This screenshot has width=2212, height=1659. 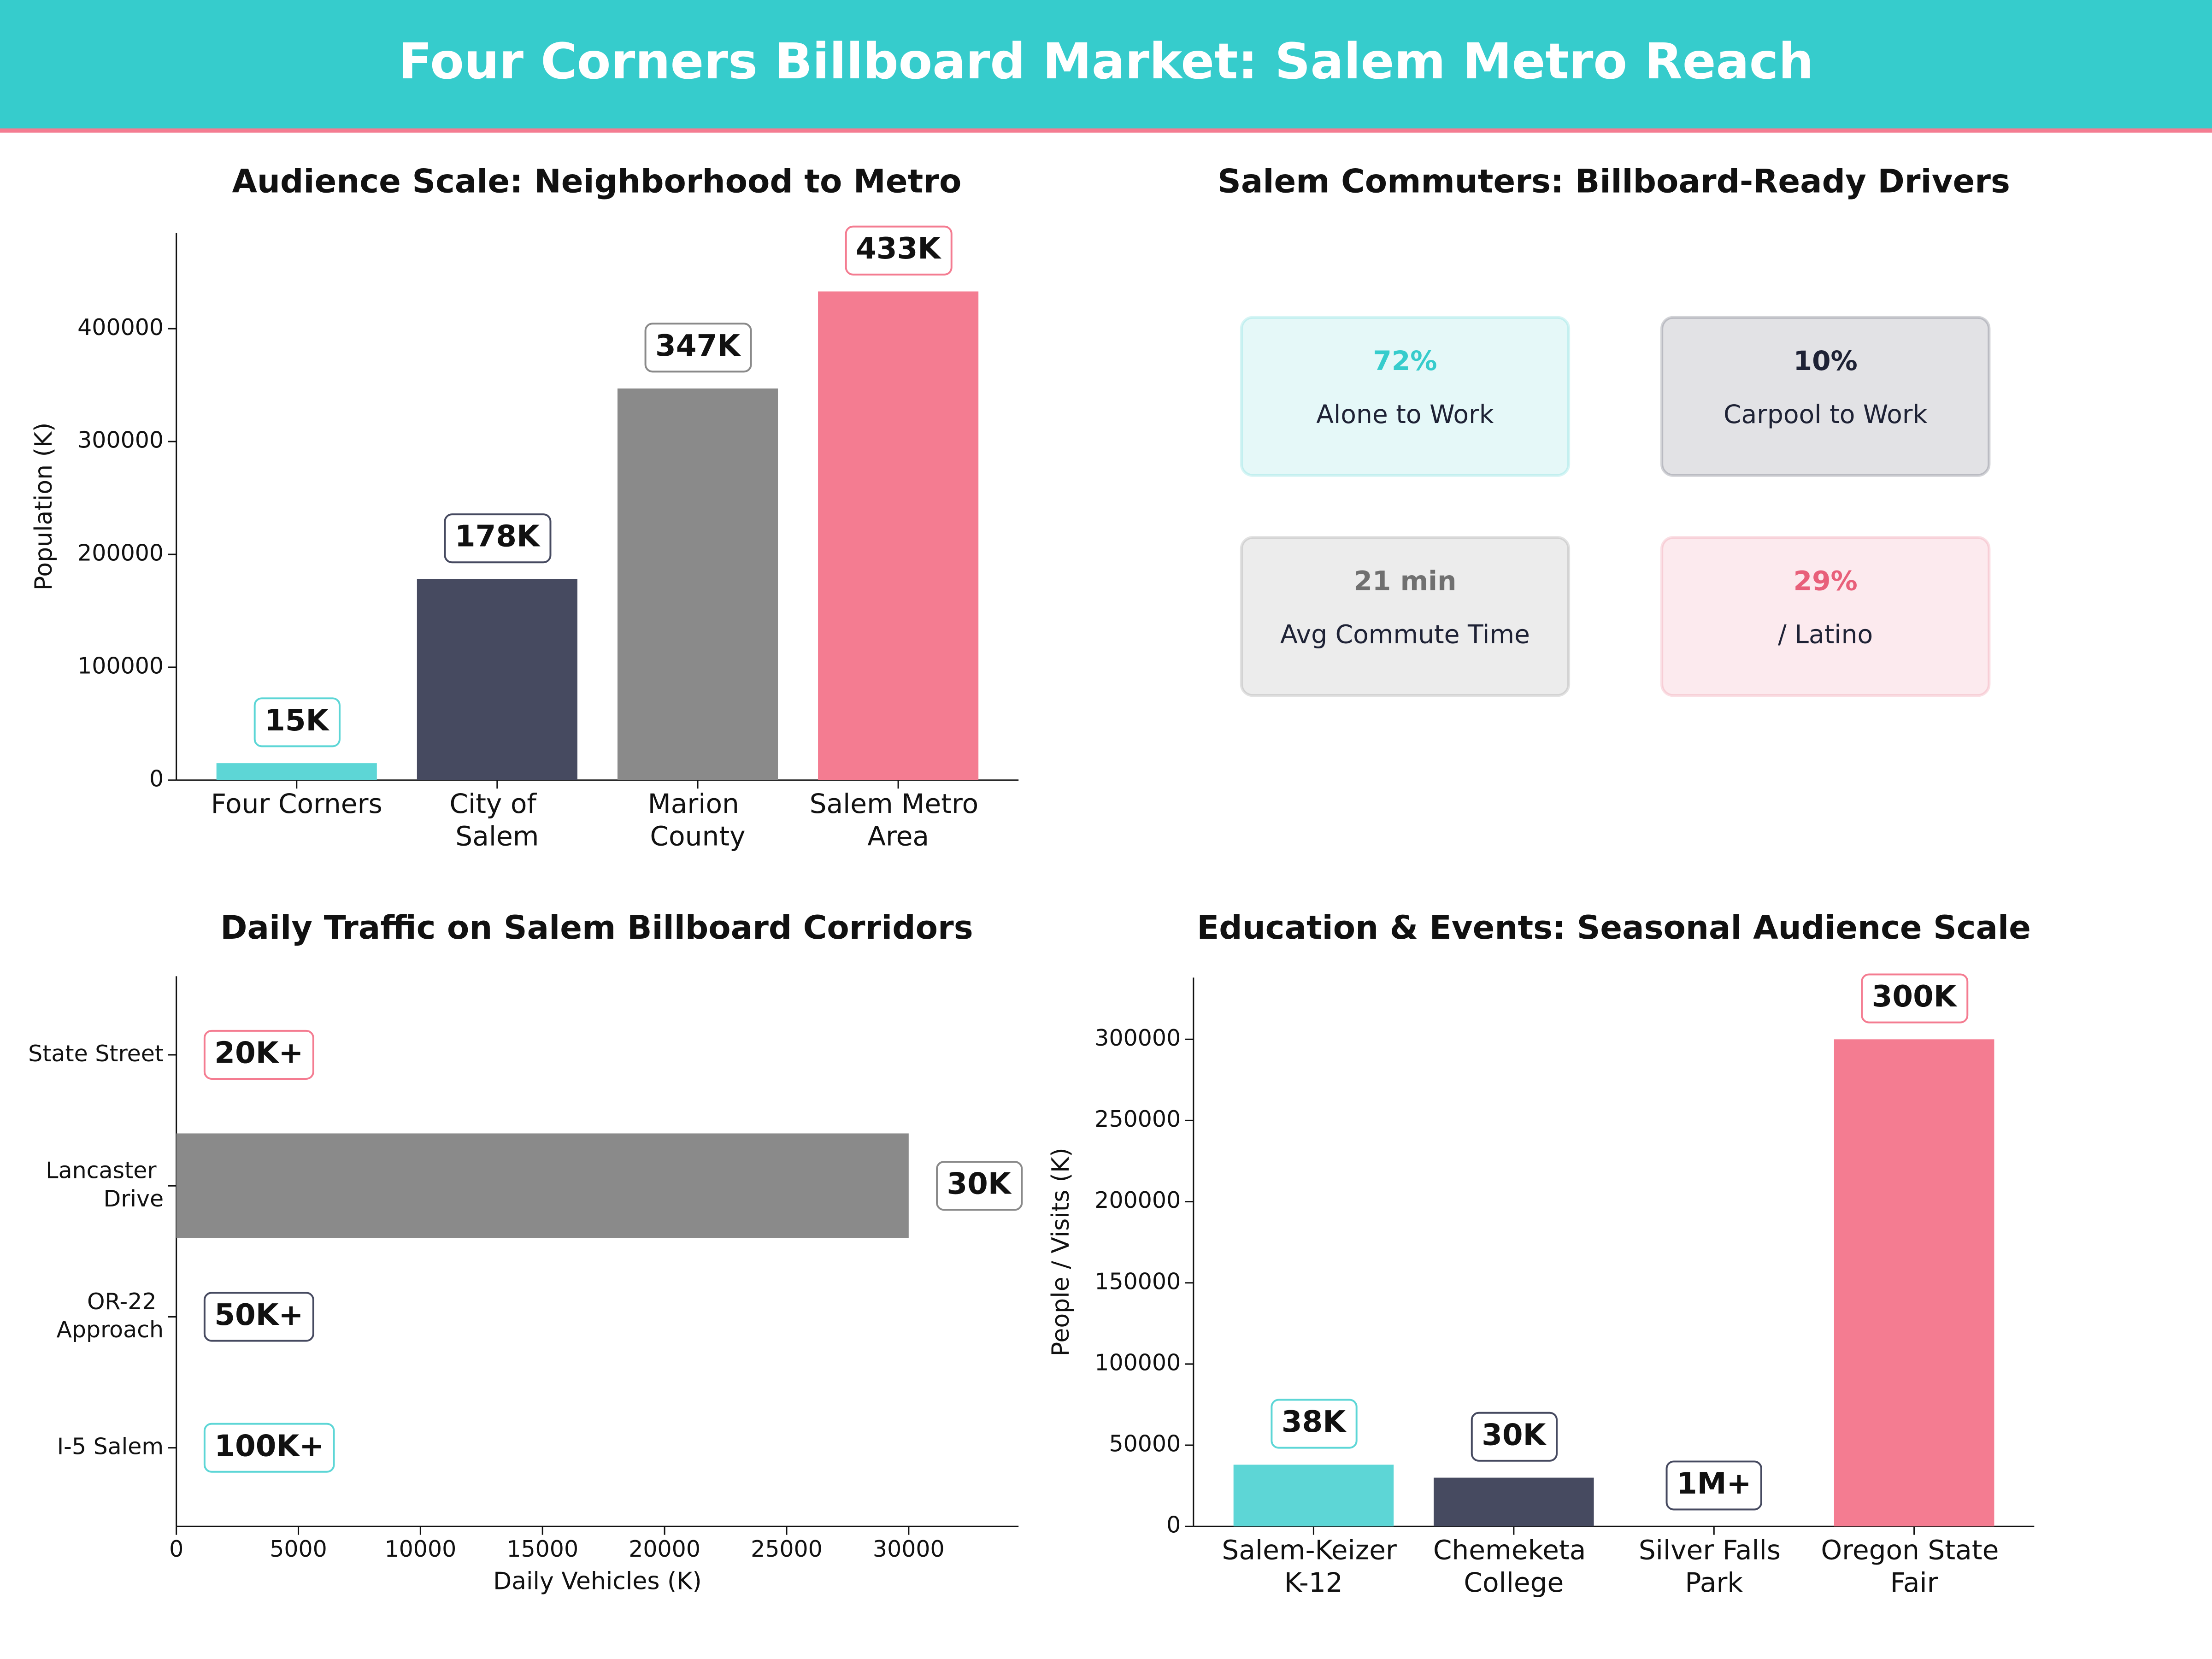 I want to click on x-tick-label: 0, so click(x=176, y=1549).